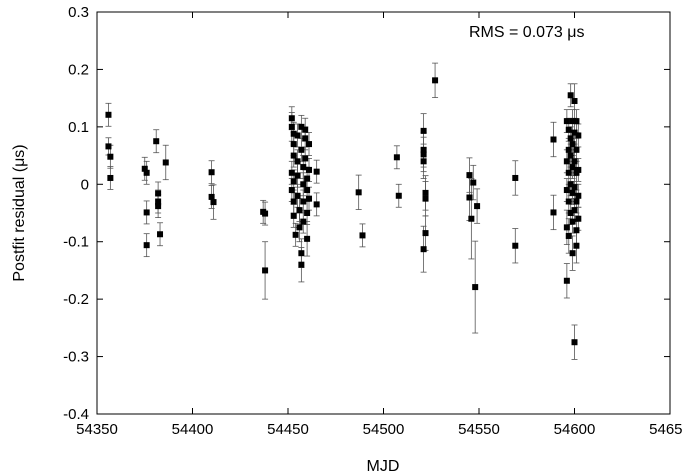 The height and width of the screenshot is (476, 683). I want to click on y-tick-label: 0.1, so click(78, 127).